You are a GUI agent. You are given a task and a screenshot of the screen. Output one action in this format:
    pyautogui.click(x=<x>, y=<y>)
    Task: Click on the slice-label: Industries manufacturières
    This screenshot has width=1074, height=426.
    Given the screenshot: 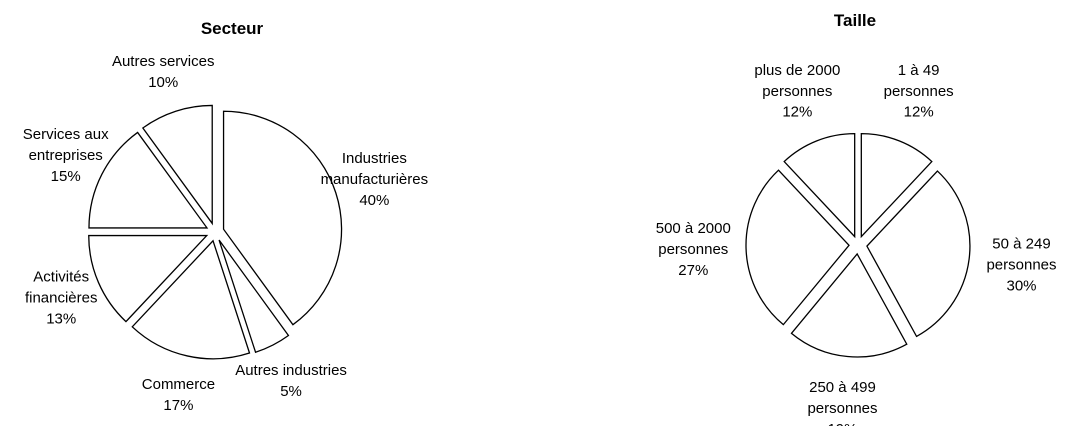 What is the action you would take?
    pyautogui.click(x=375, y=169)
    